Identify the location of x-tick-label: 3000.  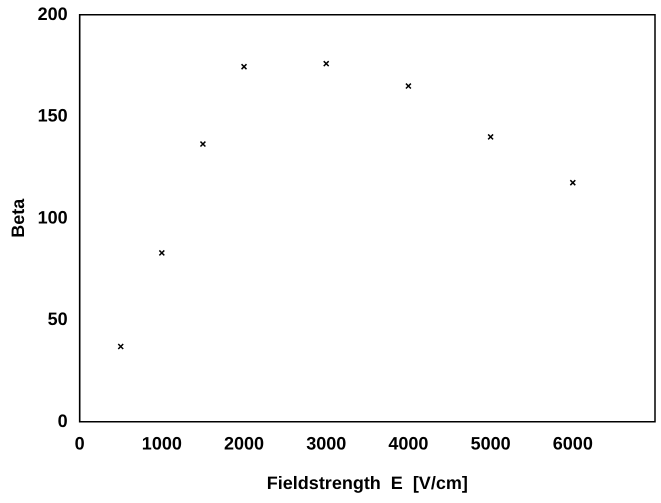
(326, 444).